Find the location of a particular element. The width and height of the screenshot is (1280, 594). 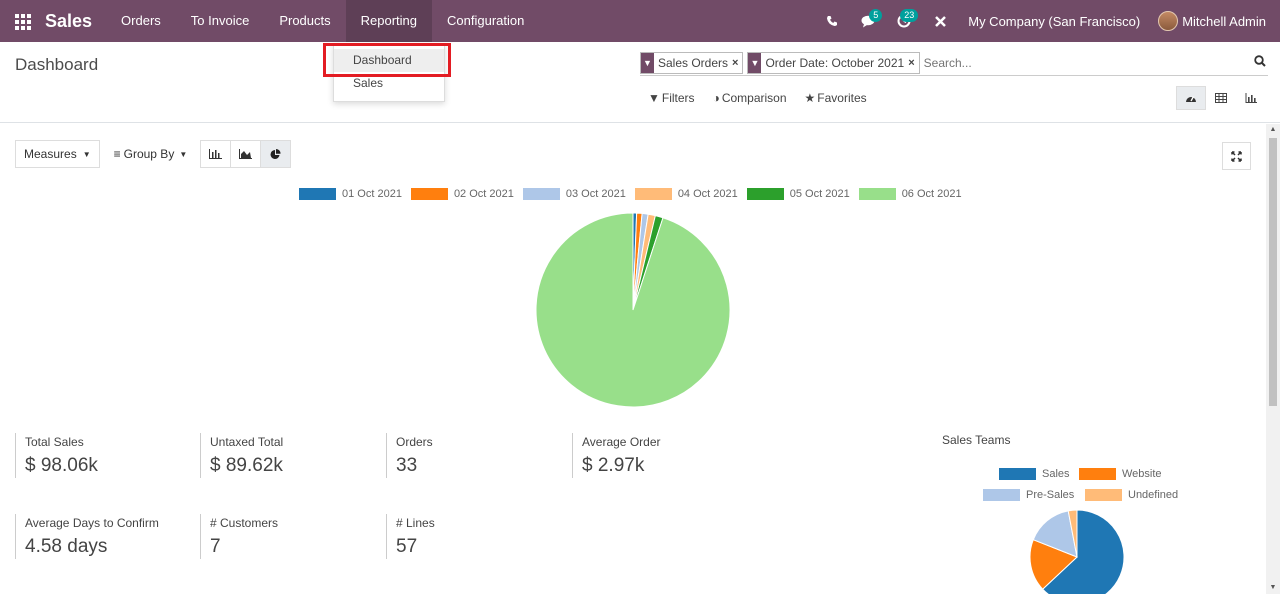

kpi-value: 7 is located at coordinates (215, 546).